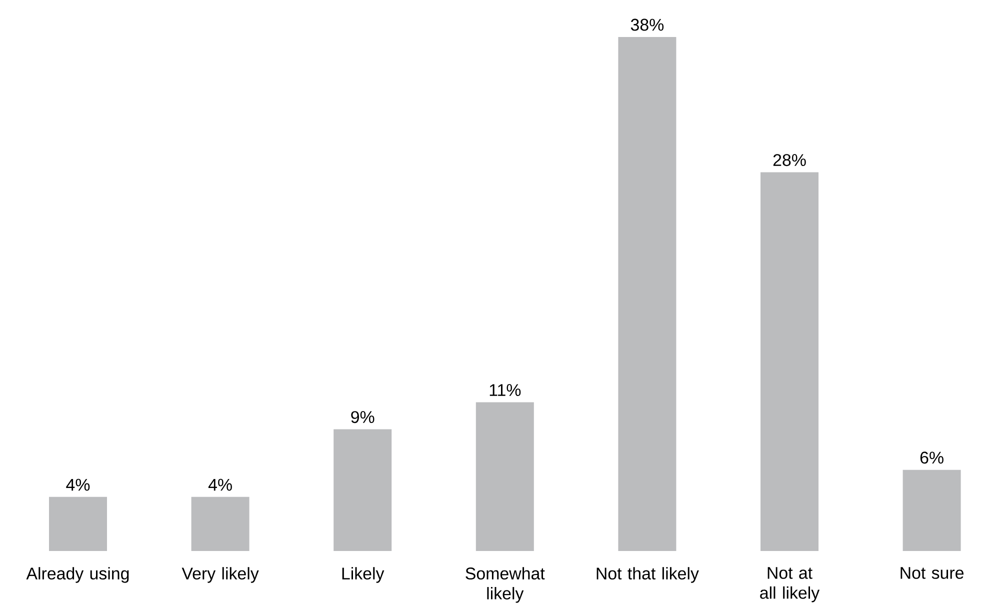 The width and height of the screenshot is (982, 615). I want to click on x-tick-label: Not sure, so click(932, 573).